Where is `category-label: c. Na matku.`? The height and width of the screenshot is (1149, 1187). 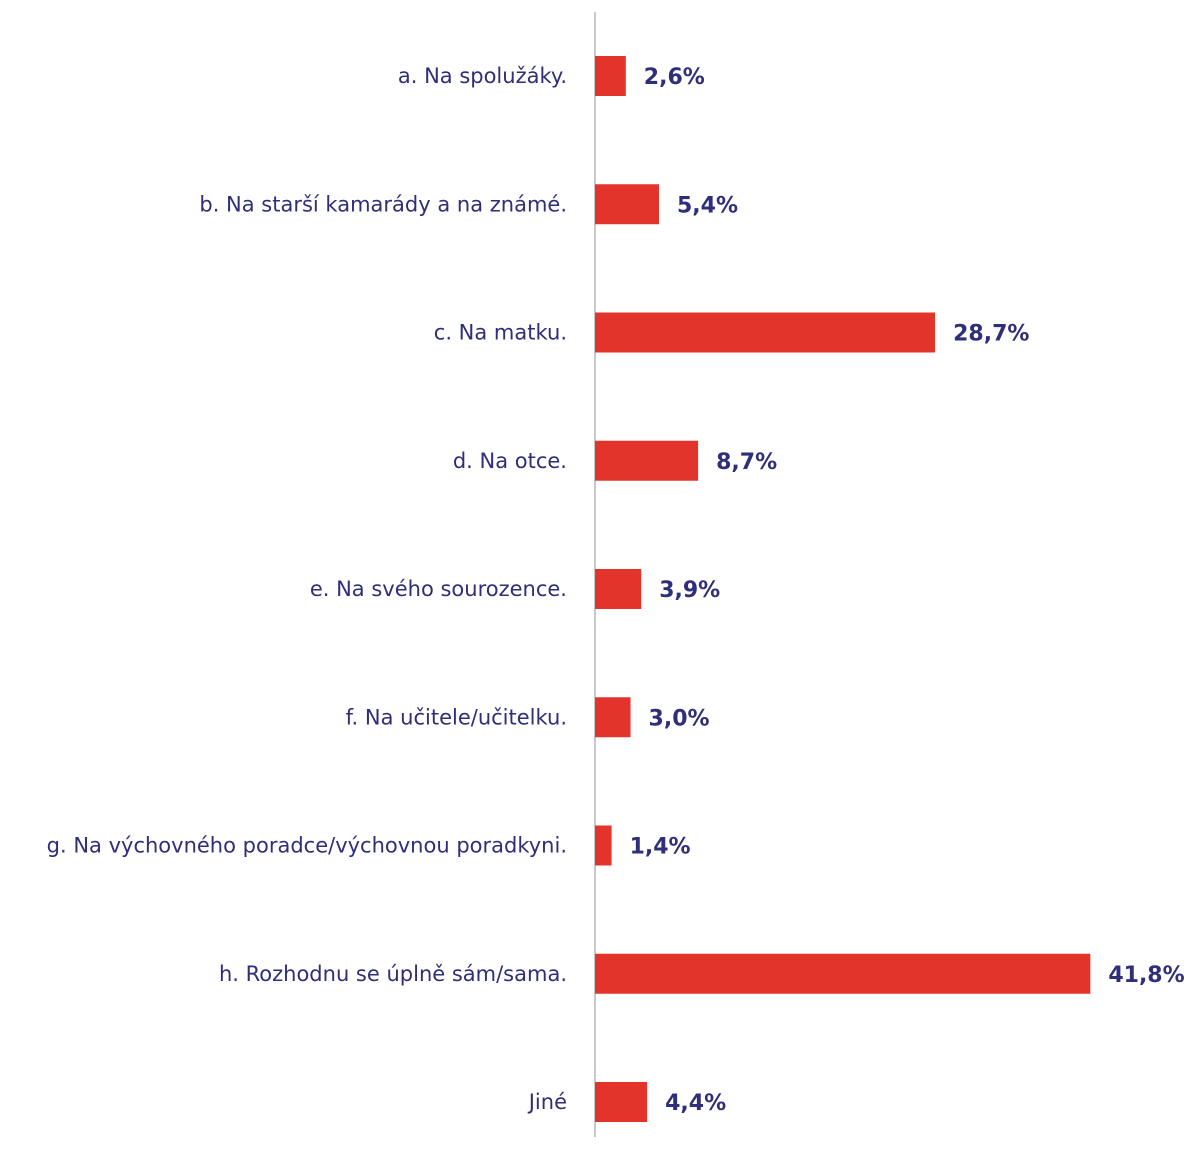 category-label: c. Na matku. is located at coordinates (500, 333).